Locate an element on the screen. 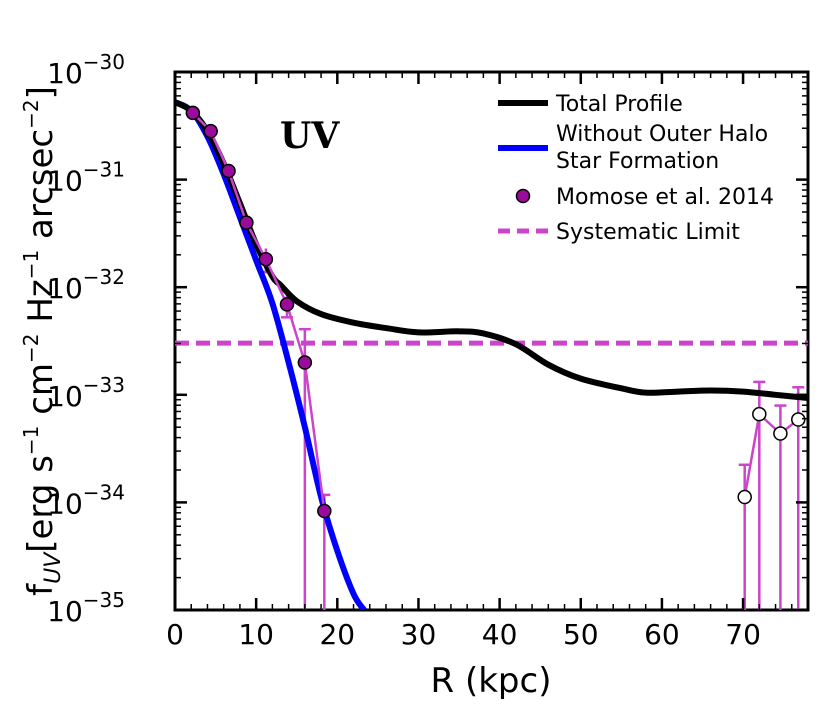 The image size is (831, 706). legend-limit-label: Systematic Limit is located at coordinates (648, 232).